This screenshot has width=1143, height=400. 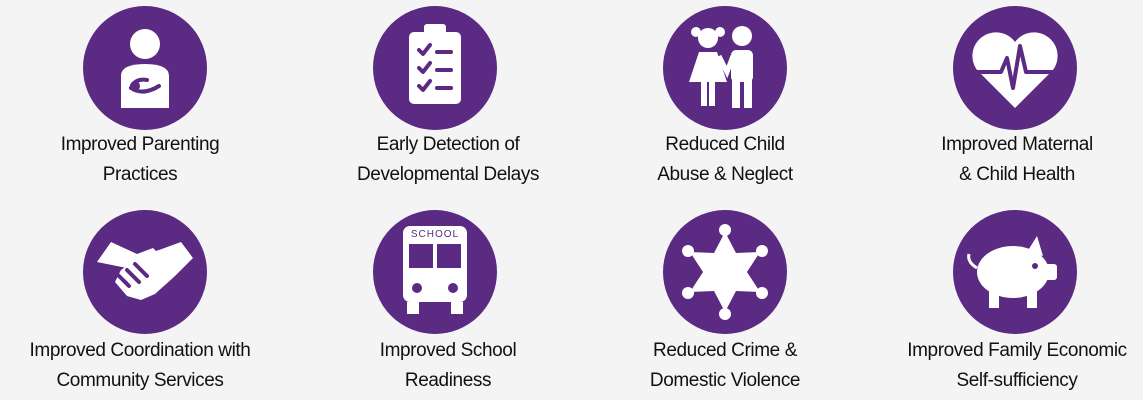 I want to click on hand-left, so click(x=154, y=271).